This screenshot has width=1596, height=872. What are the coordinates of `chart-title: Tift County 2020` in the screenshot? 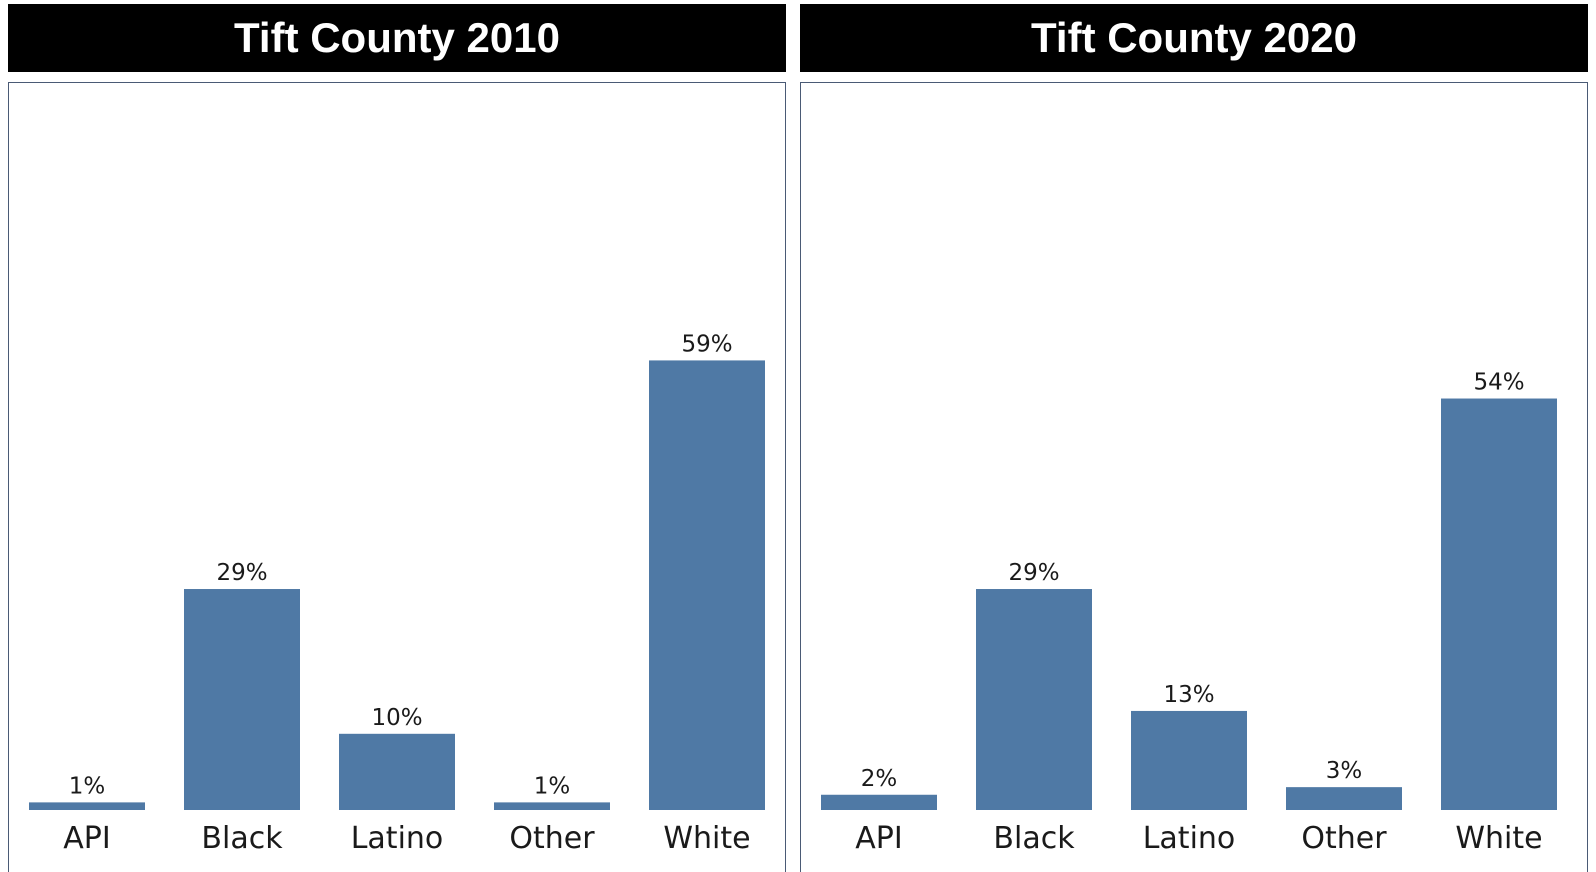 It's located at (1194, 38).